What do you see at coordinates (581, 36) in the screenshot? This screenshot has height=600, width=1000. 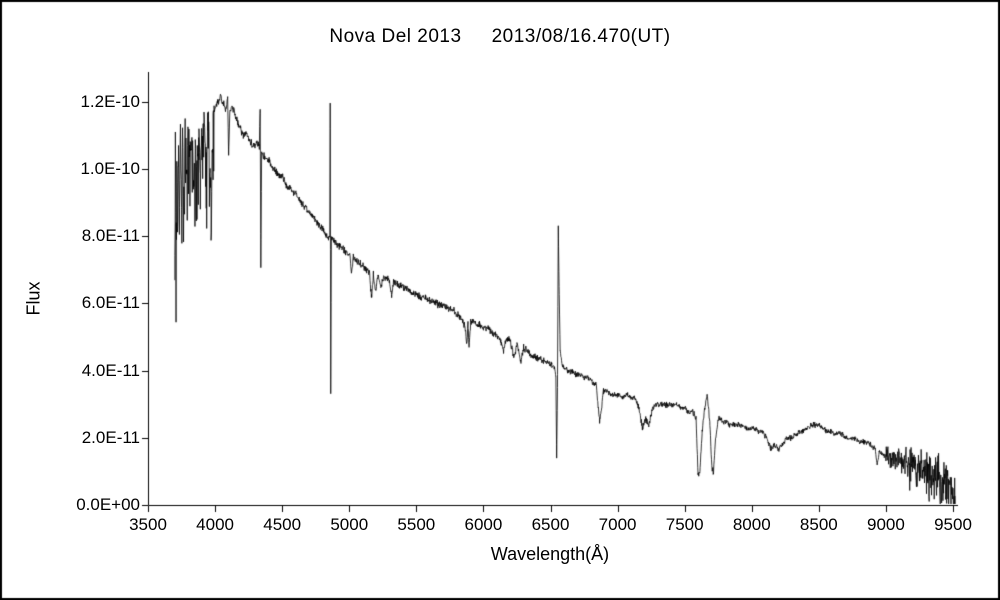 I see `chart-title-date: 2013/08/16.470(UT)` at bounding box center [581, 36].